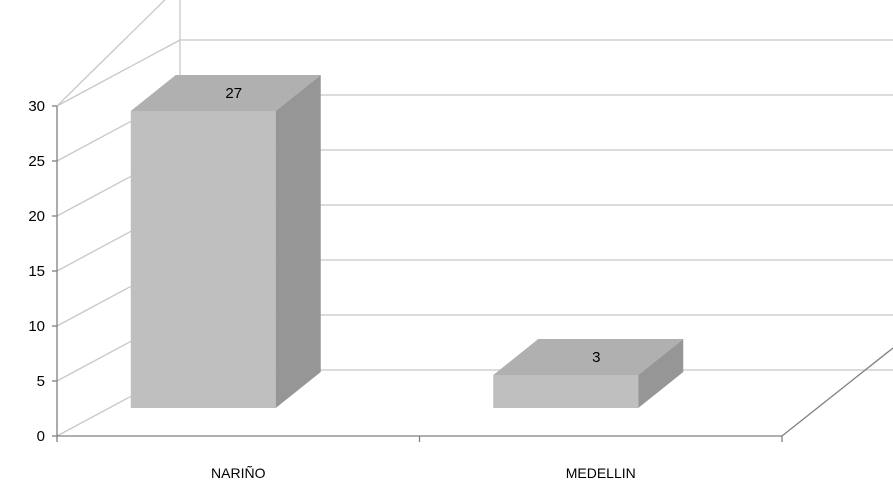 This screenshot has height=483, width=893. I want to click on y-tick-label: 25, so click(36, 161).